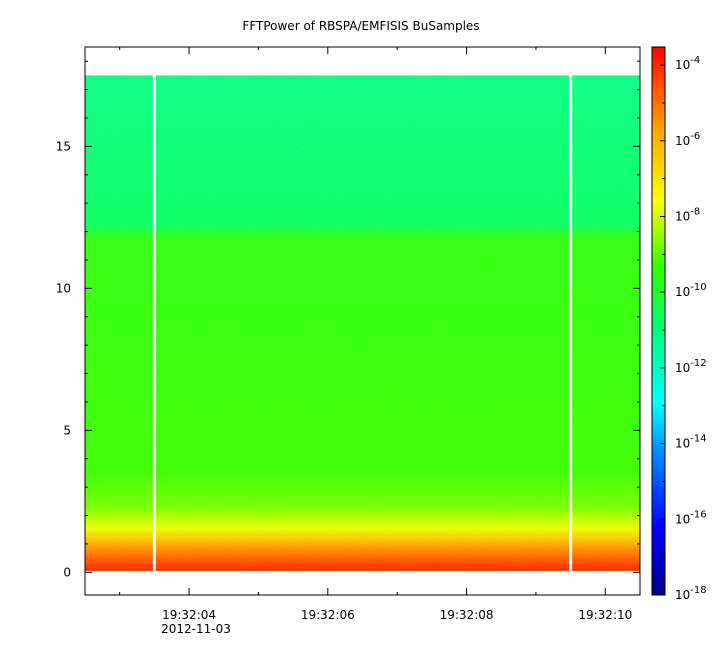 This screenshot has width=724, height=656. I want to click on x-tick-label: 19:32:10, so click(605, 615).